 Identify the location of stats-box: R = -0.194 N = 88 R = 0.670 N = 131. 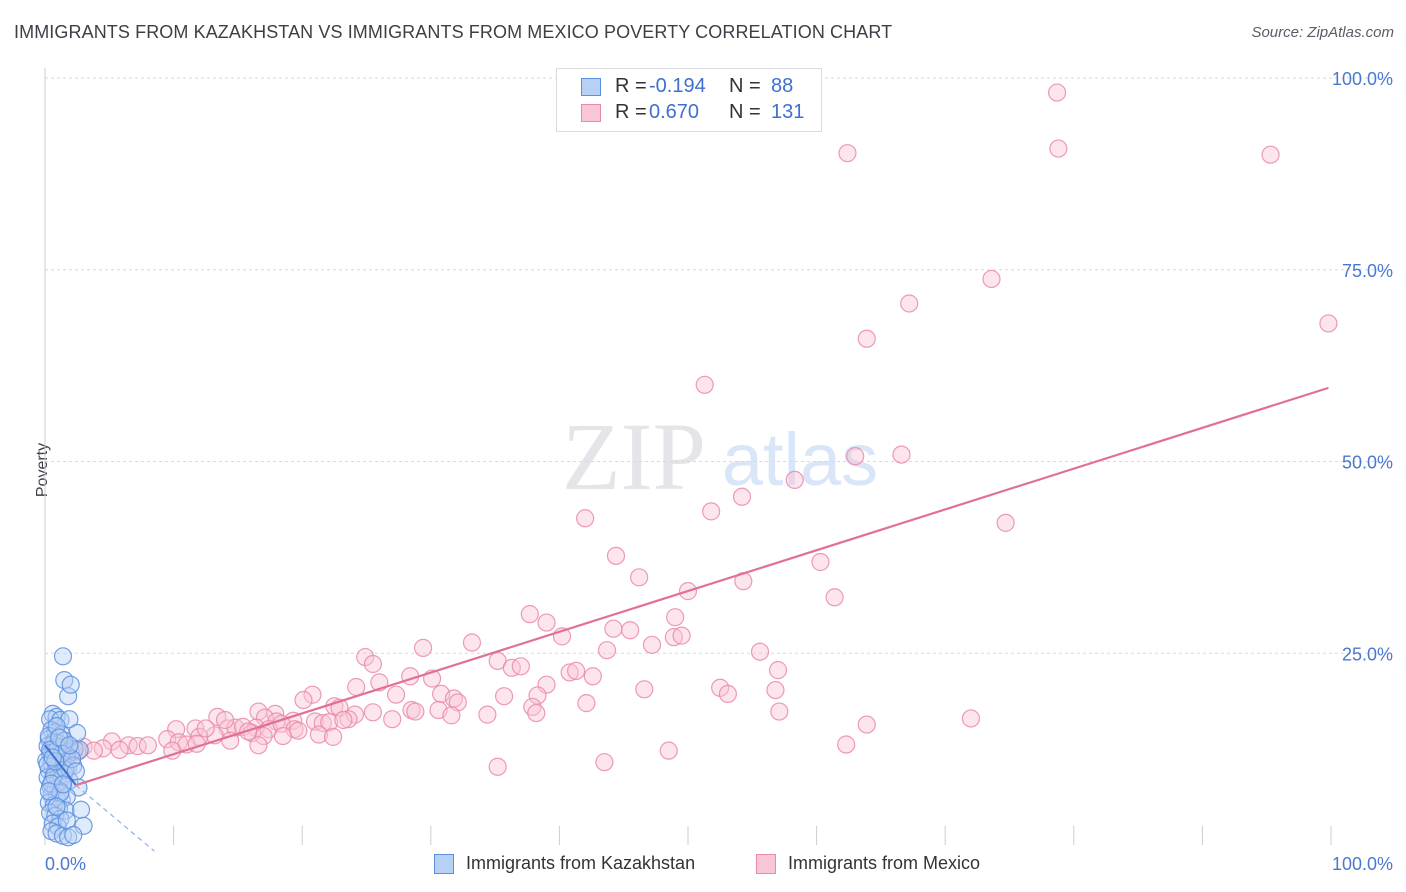
(689, 100).